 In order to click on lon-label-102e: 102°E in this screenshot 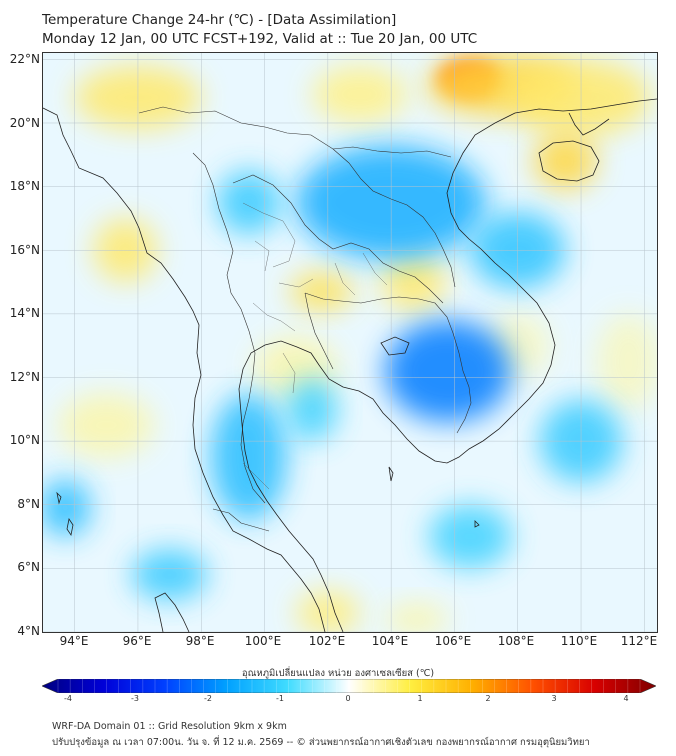, I will do `click(327, 641)`.